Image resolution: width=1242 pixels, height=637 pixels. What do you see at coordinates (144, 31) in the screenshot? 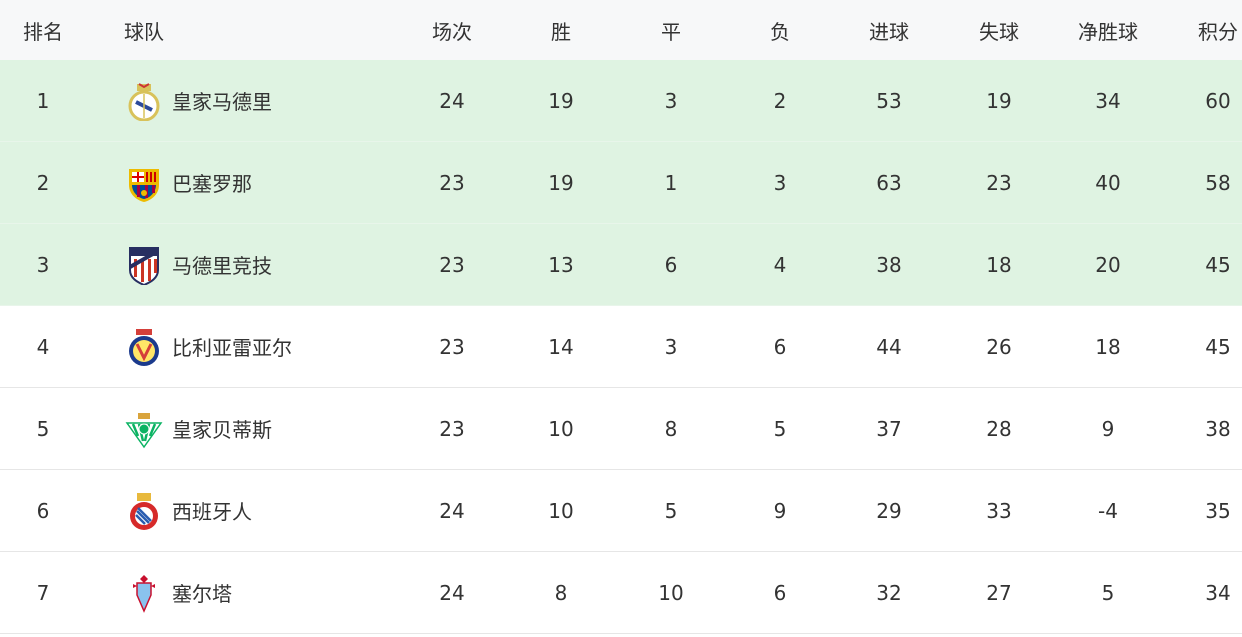
I see `header-team: 球队` at bounding box center [144, 31].